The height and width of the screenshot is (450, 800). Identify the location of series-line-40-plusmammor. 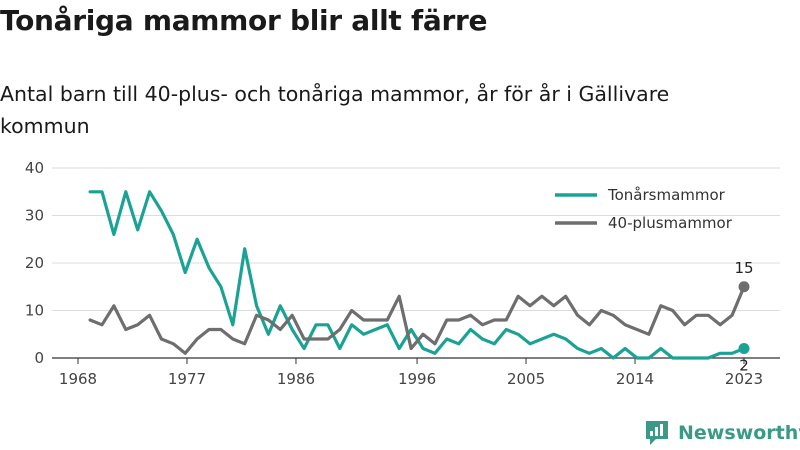
(417, 320).